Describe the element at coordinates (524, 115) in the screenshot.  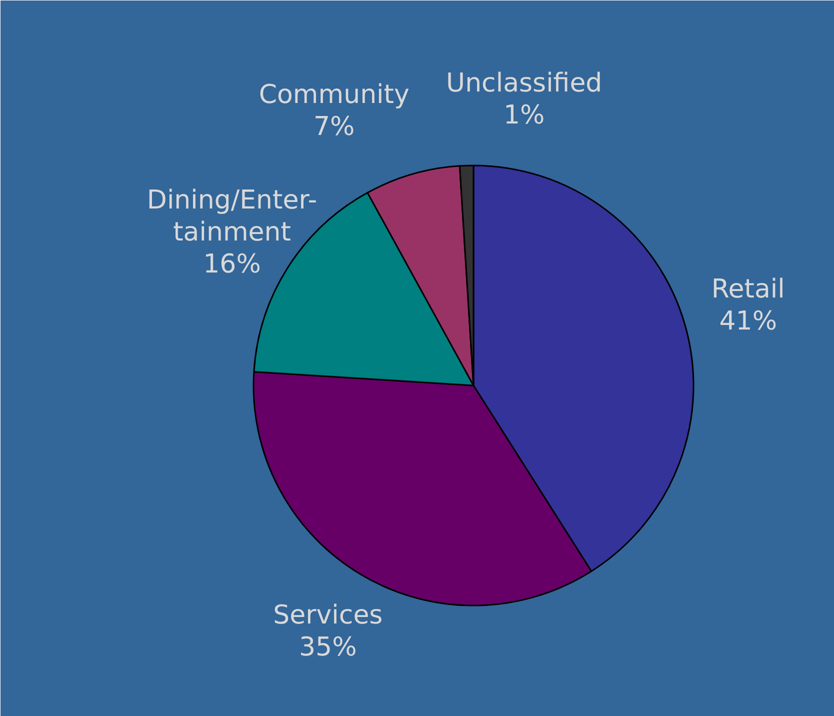
I see `data-label: 1%` at that location.